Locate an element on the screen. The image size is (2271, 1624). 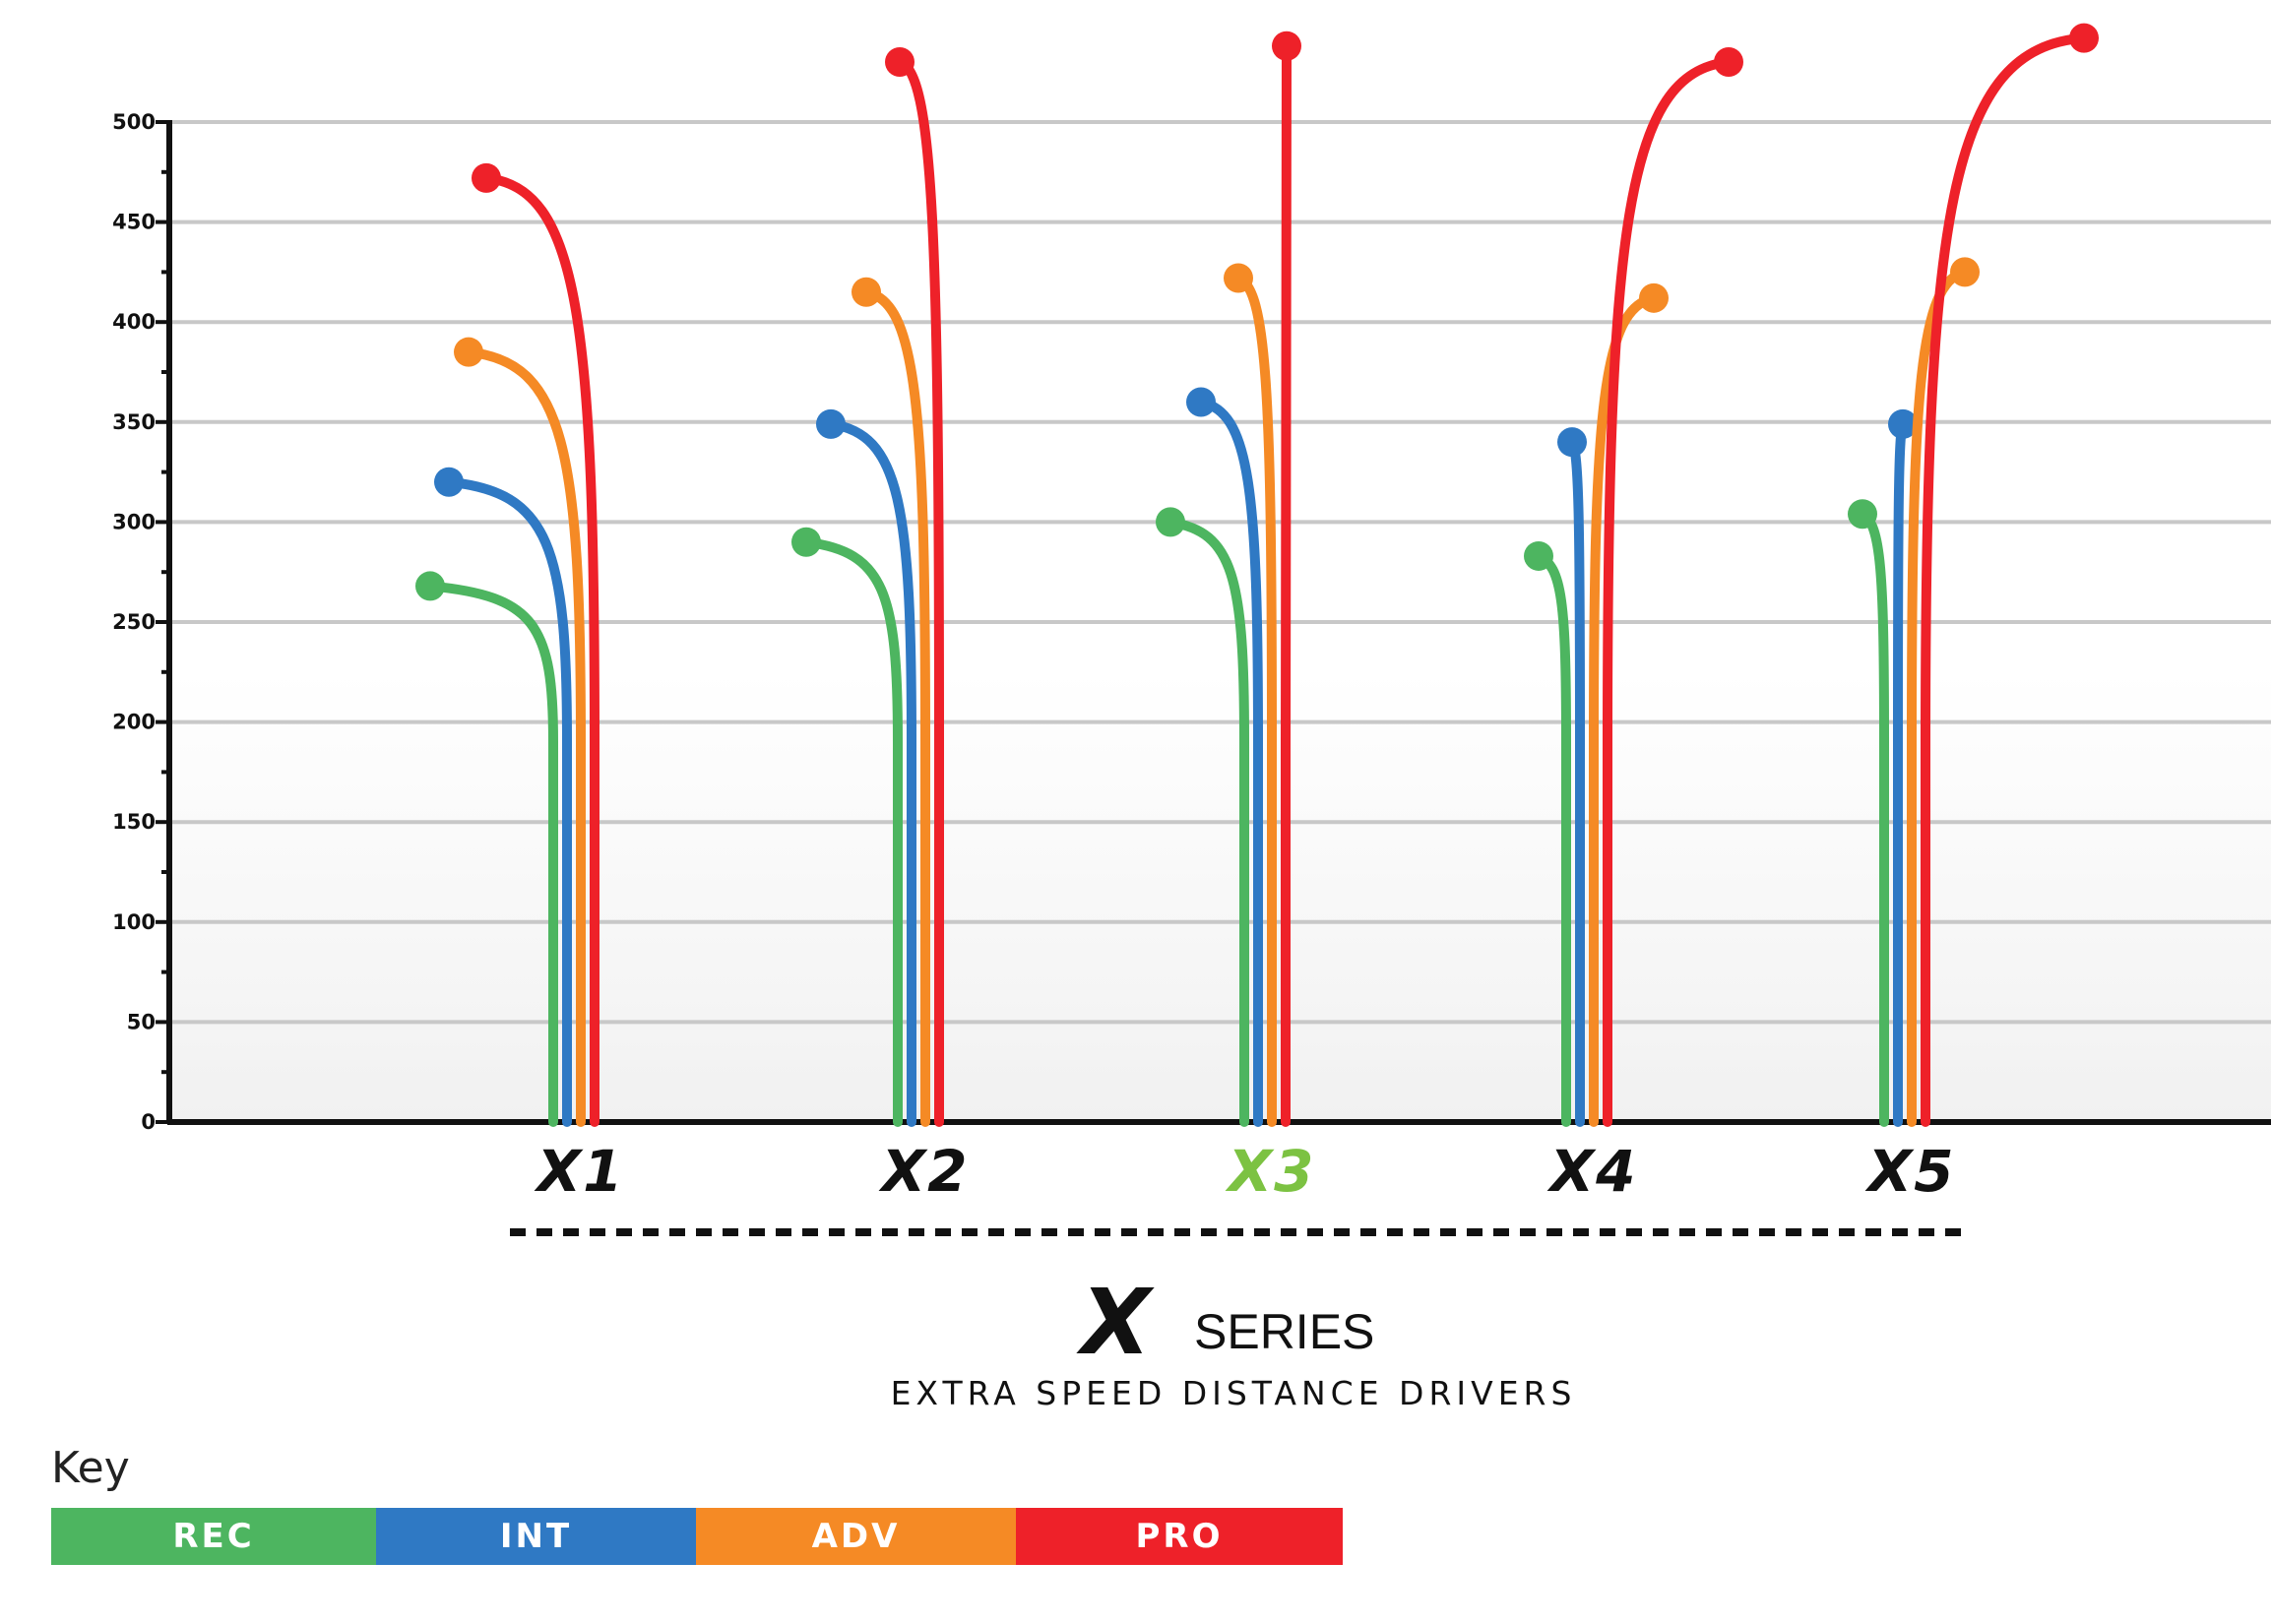
landing-point-x3-int is located at coordinates (1201, 402).